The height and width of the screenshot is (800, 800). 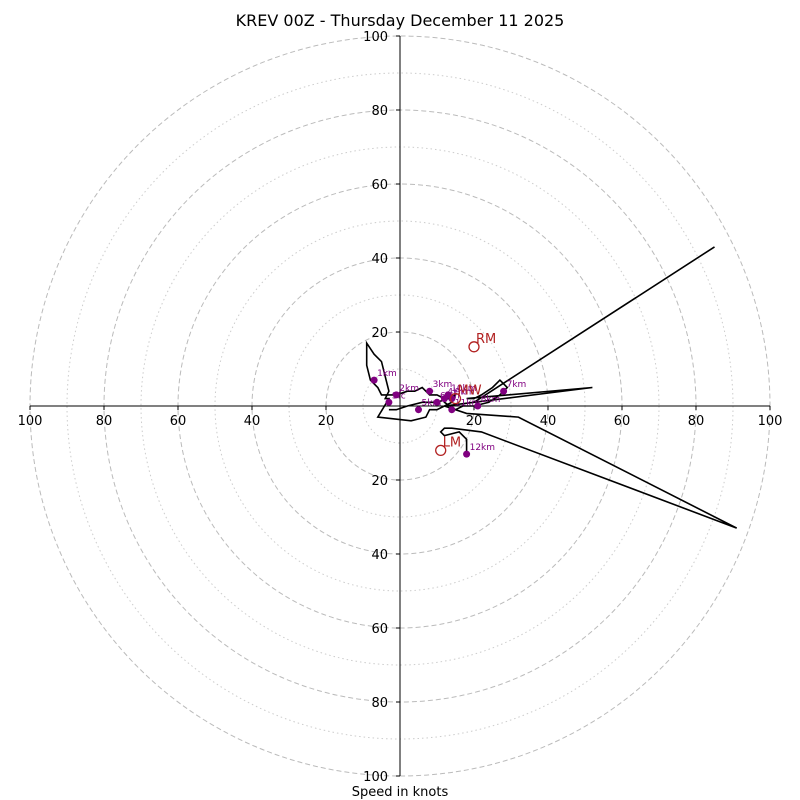 I want to click on storm-motion-label-mw: MW, so click(x=470, y=391).